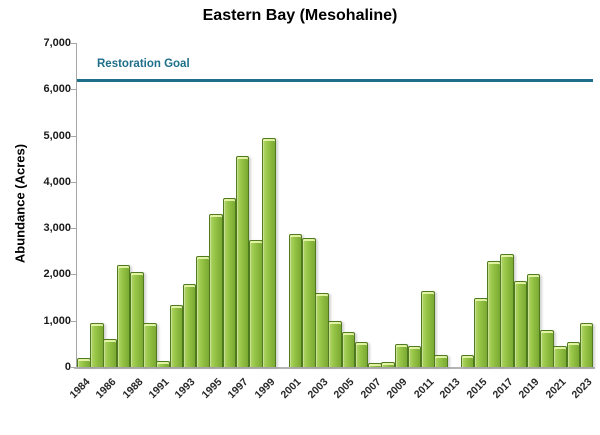  I want to click on y-axis-title: Abundance (Acres), so click(20, 203).